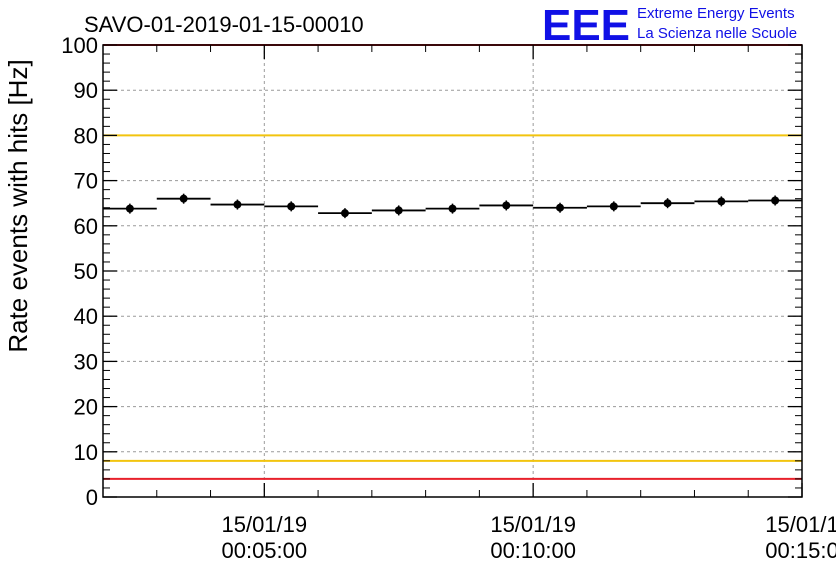 The height and width of the screenshot is (572, 836). Describe the element at coordinates (717, 33) in the screenshot. I see `logo-line2: La Scienza nelle Scuole` at that location.